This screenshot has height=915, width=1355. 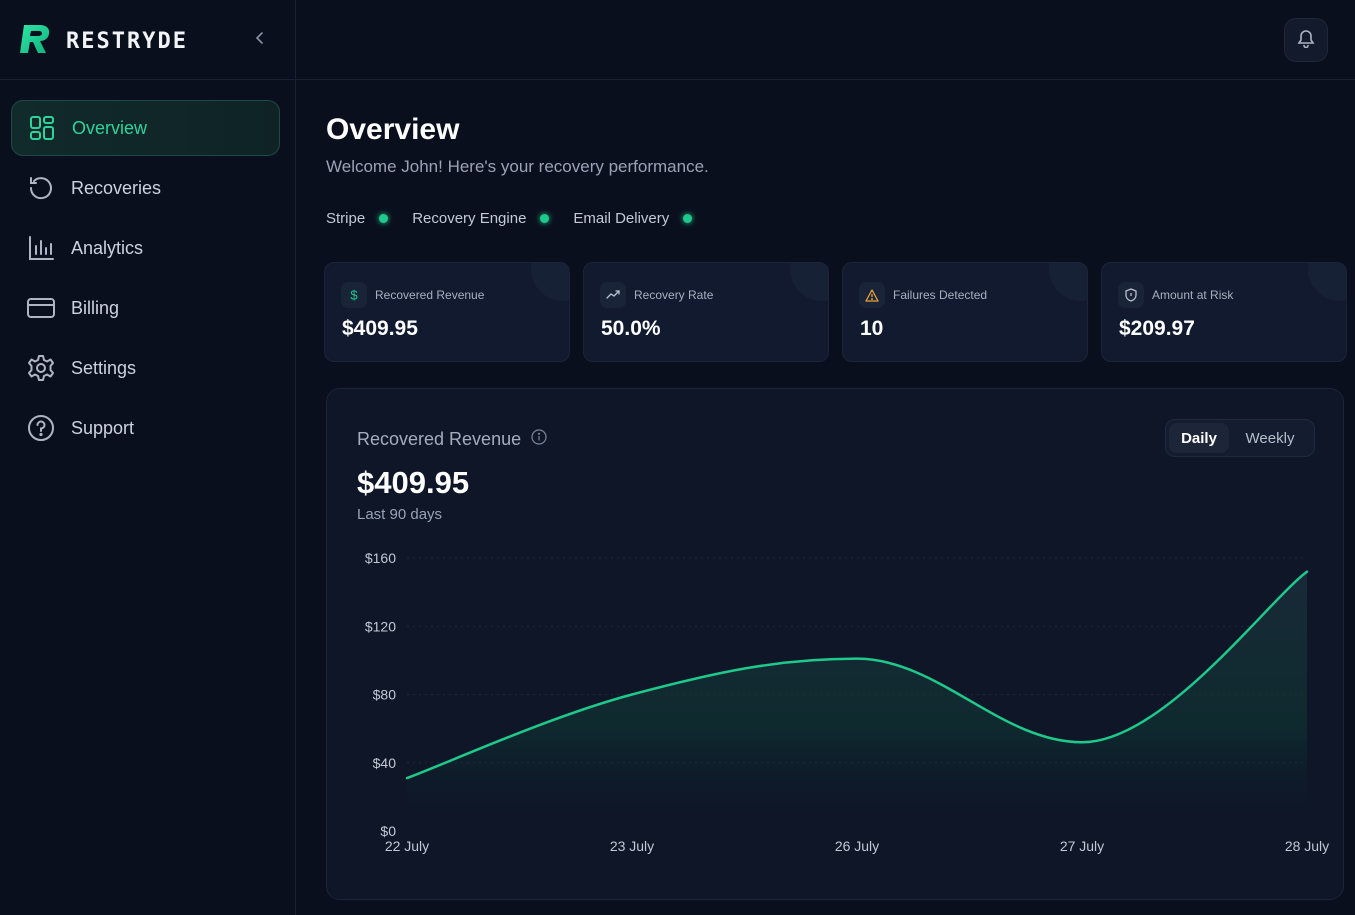 I want to click on sidebar-item-support: Support, so click(x=145, y=428).